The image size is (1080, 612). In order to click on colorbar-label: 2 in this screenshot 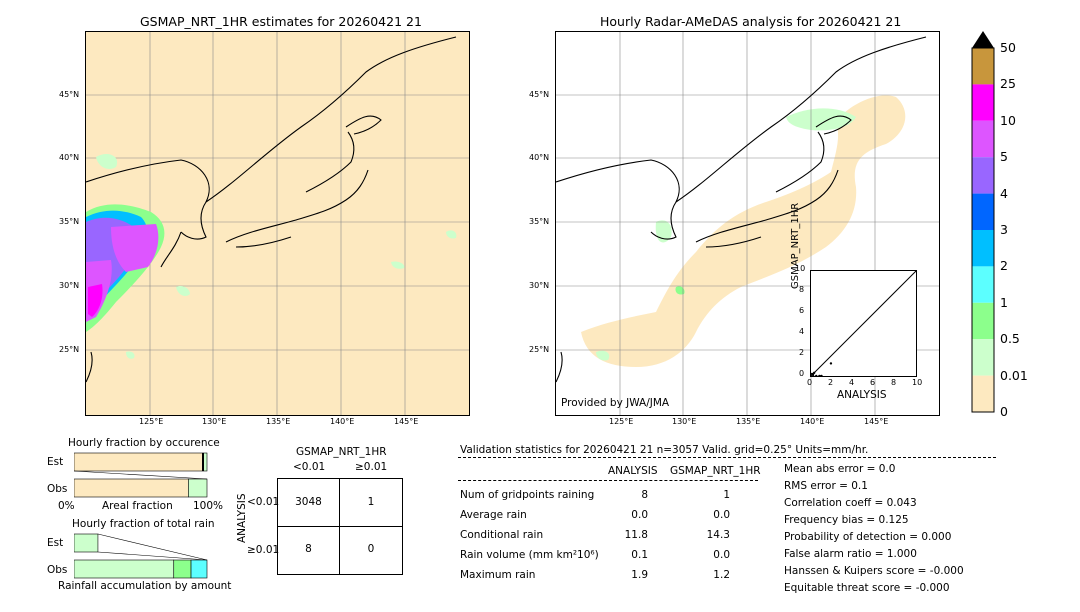, I will do `click(1004, 266)`.